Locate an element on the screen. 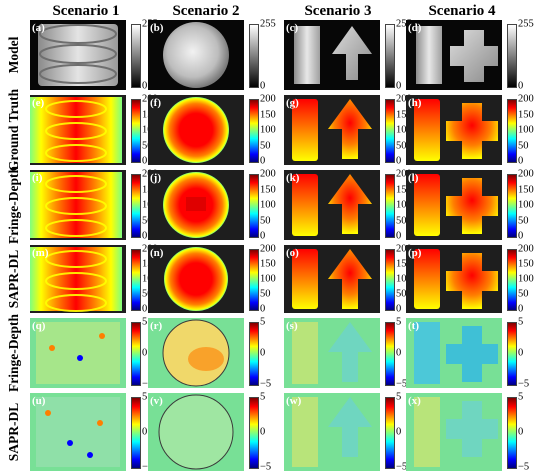  panel-letter: (q) is located at coordinates (39, 326).